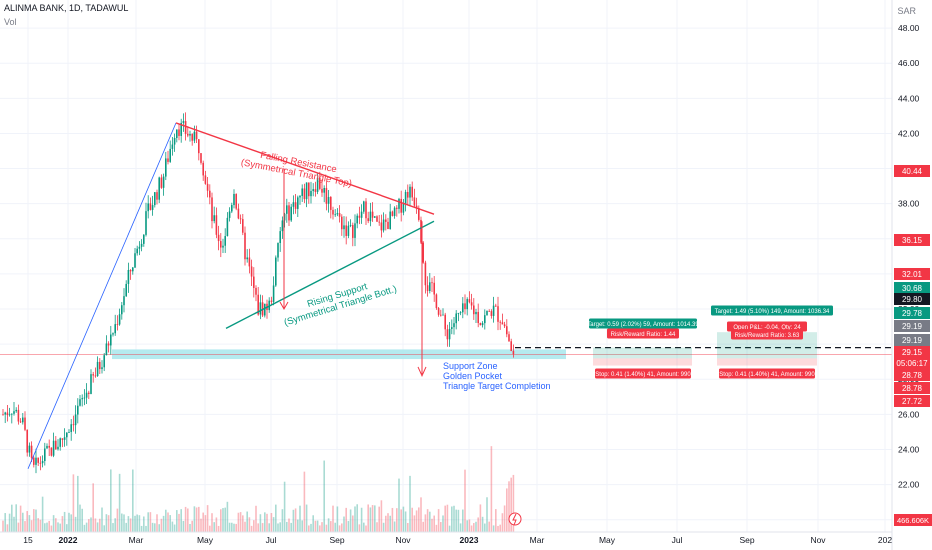 Image resolution: width=932 pixels, height=550 pixels. I want to click on position2-target-label-bg, so click(772, 310).